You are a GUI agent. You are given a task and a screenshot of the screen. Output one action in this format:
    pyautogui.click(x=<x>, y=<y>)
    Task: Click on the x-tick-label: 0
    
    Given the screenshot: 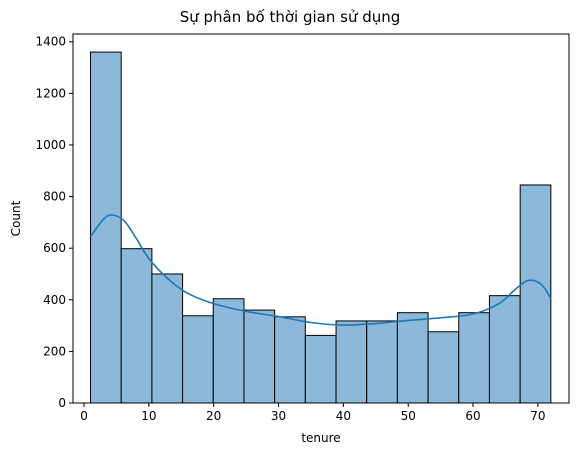 What is the action you would take?
    pyautogui.click(x=84, y=416)
    